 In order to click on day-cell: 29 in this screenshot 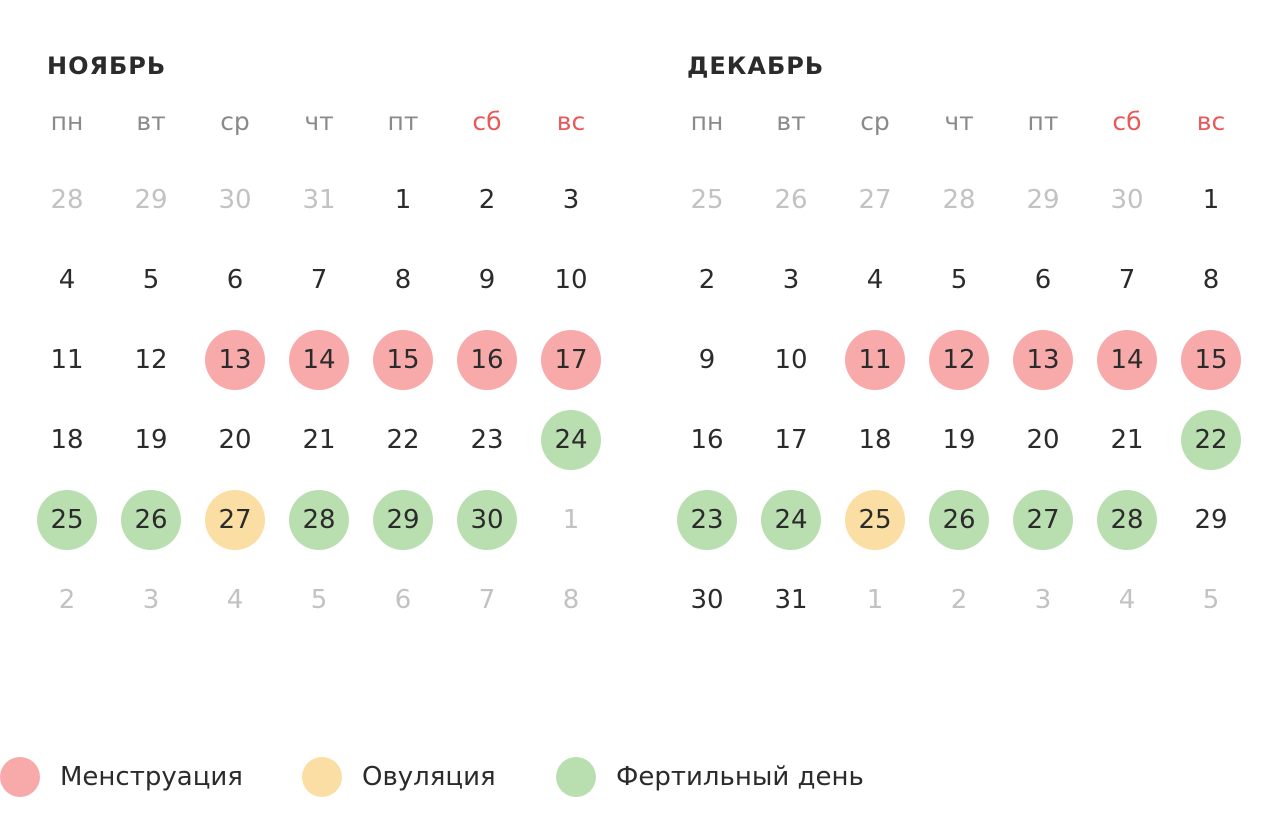, I will do `click(1211, 520)`.